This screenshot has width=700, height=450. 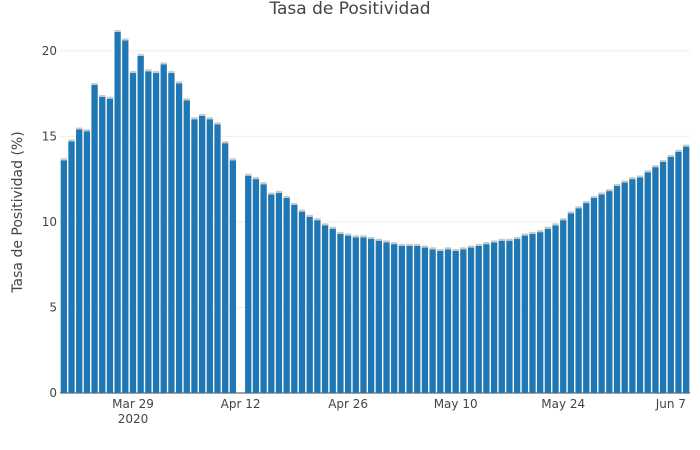 I want to click on y-tick-label: 20, so click(x=49, y=51).